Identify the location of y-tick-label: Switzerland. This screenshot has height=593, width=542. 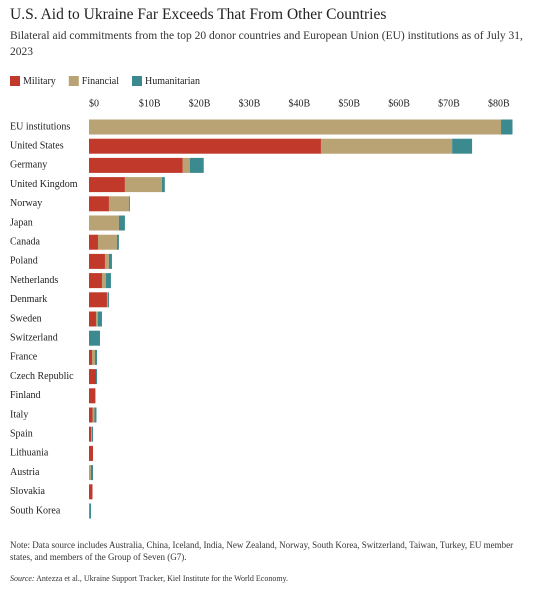
(34, 337).